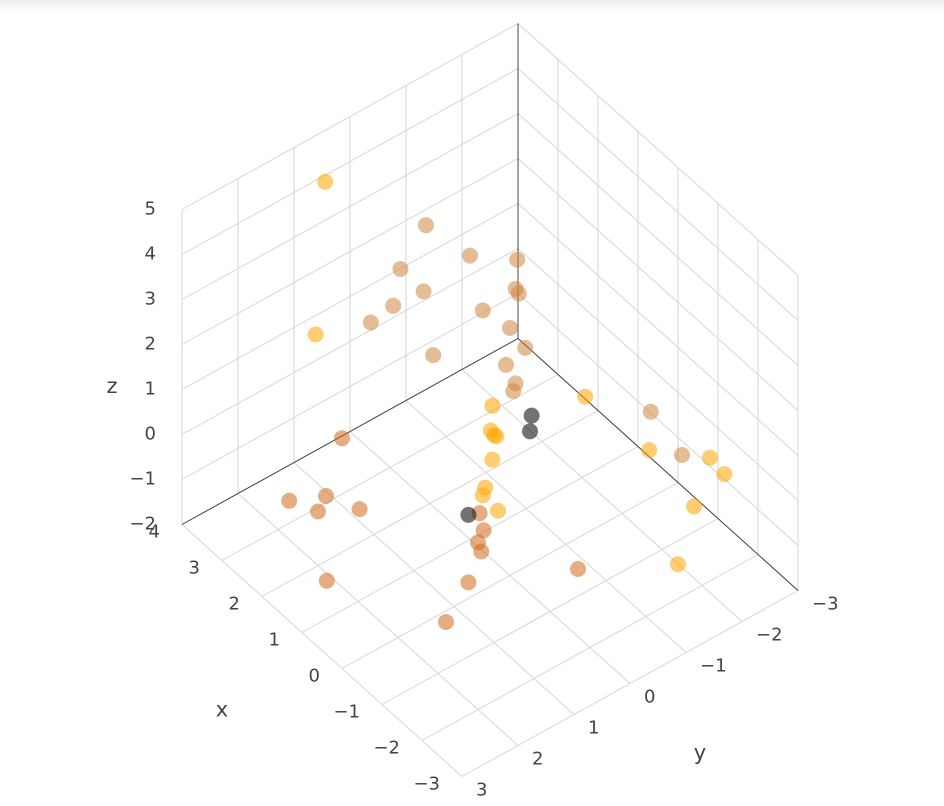 The image size is (944, 806). I want to click on y-tick-label: 3, so click(481, 790).